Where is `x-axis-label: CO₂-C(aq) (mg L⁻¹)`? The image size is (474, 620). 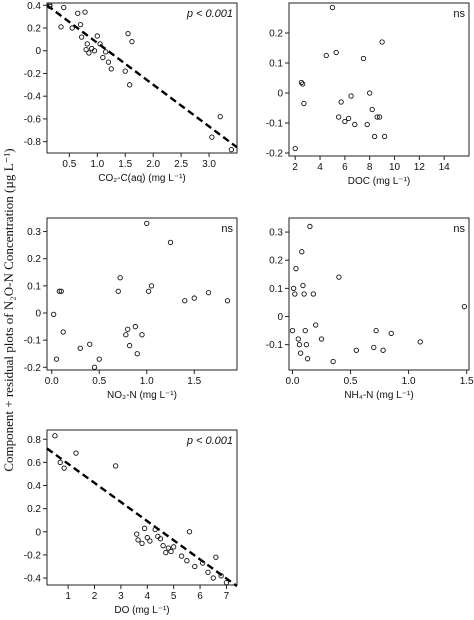
x-axis-label: CO₂-C(aq) (mg L⁻¹) is located at coordinates (142, 178).